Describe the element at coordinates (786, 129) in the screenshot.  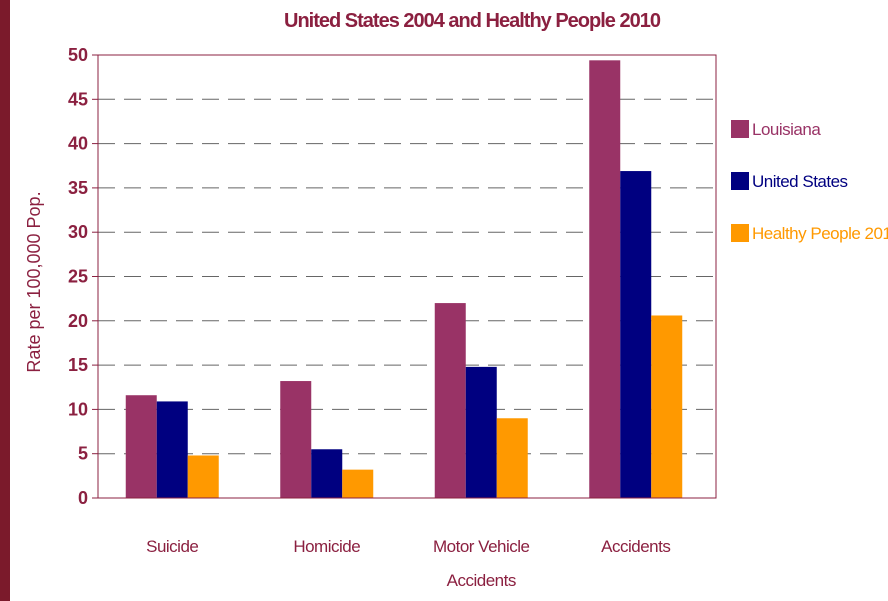
I see `legend-label: Louisiana` at that location.